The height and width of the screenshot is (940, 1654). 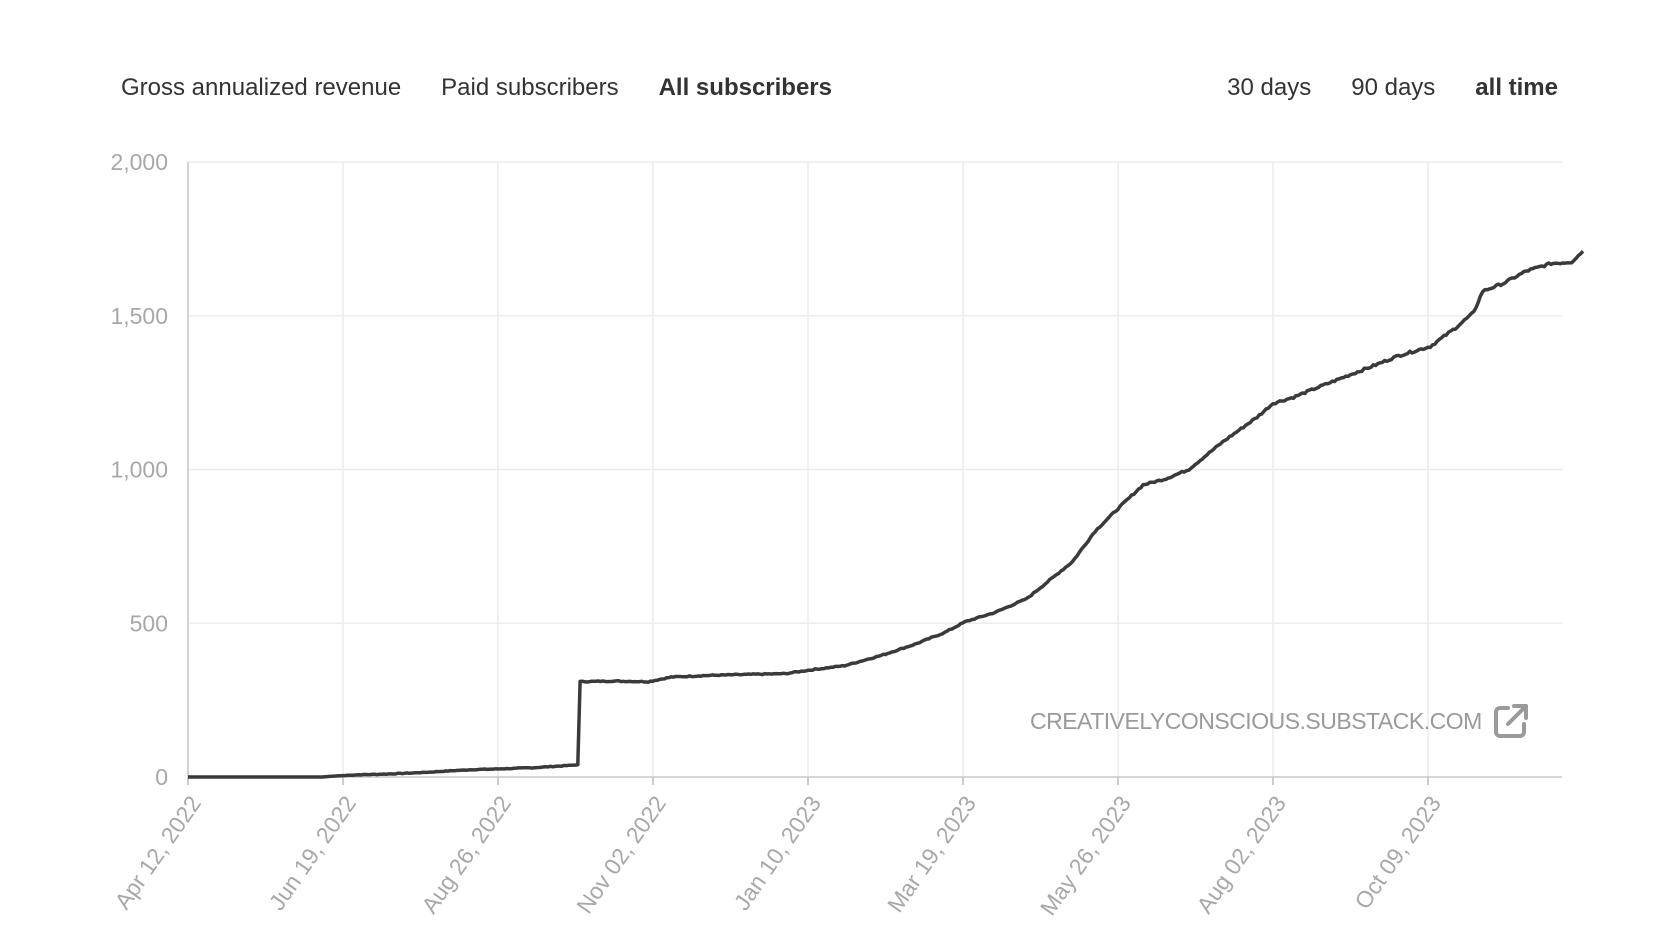 I want to click on tab-all-subscribers: All subscribers, so click(x=745, y=87).